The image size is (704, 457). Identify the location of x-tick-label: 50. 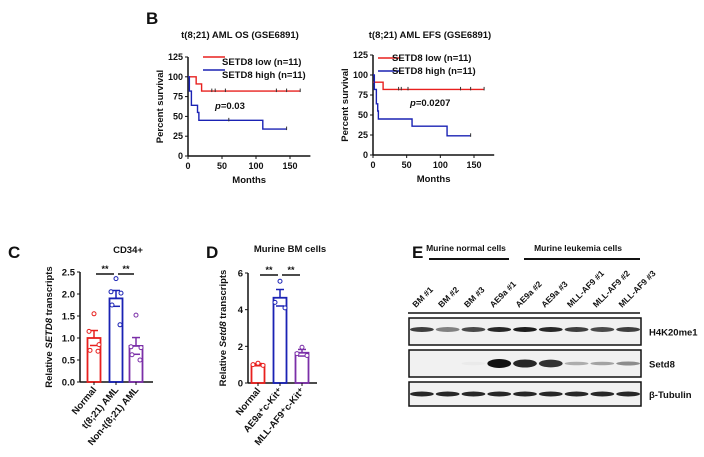
(222, 166).